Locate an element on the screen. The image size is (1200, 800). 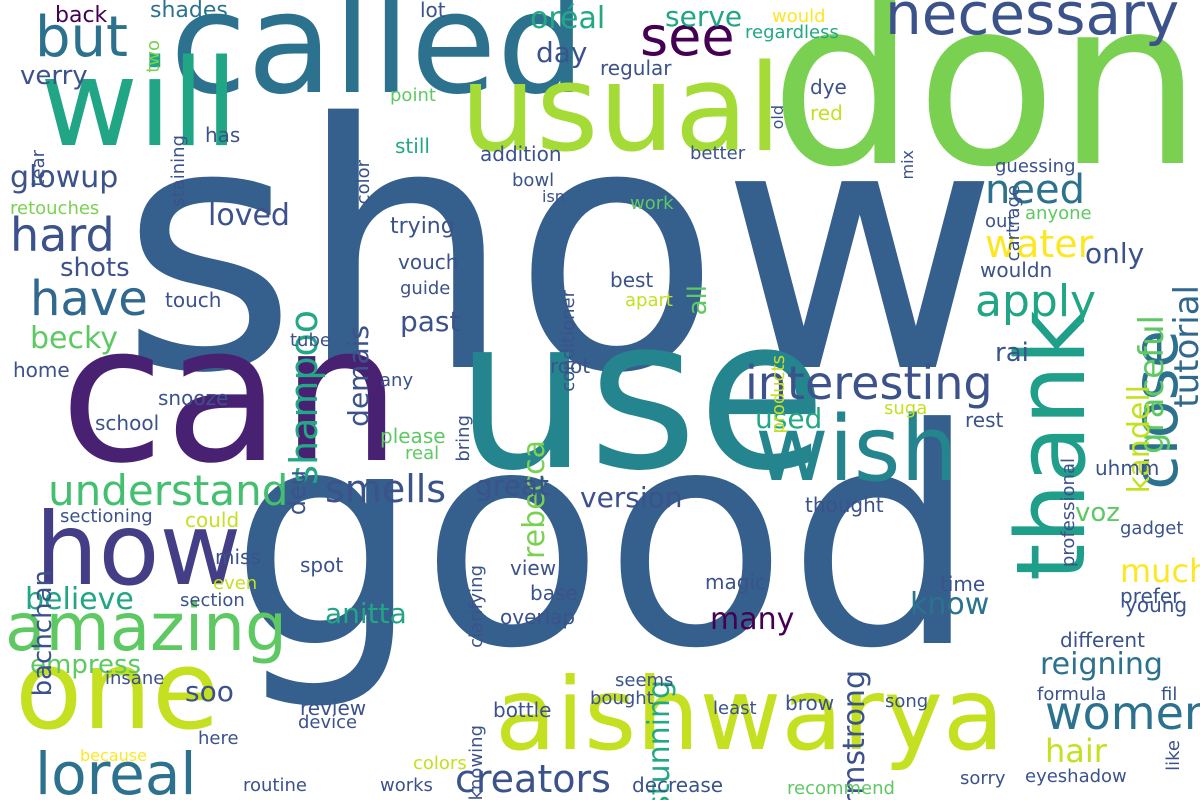
word-two: two is located at coordinates (153, 56).